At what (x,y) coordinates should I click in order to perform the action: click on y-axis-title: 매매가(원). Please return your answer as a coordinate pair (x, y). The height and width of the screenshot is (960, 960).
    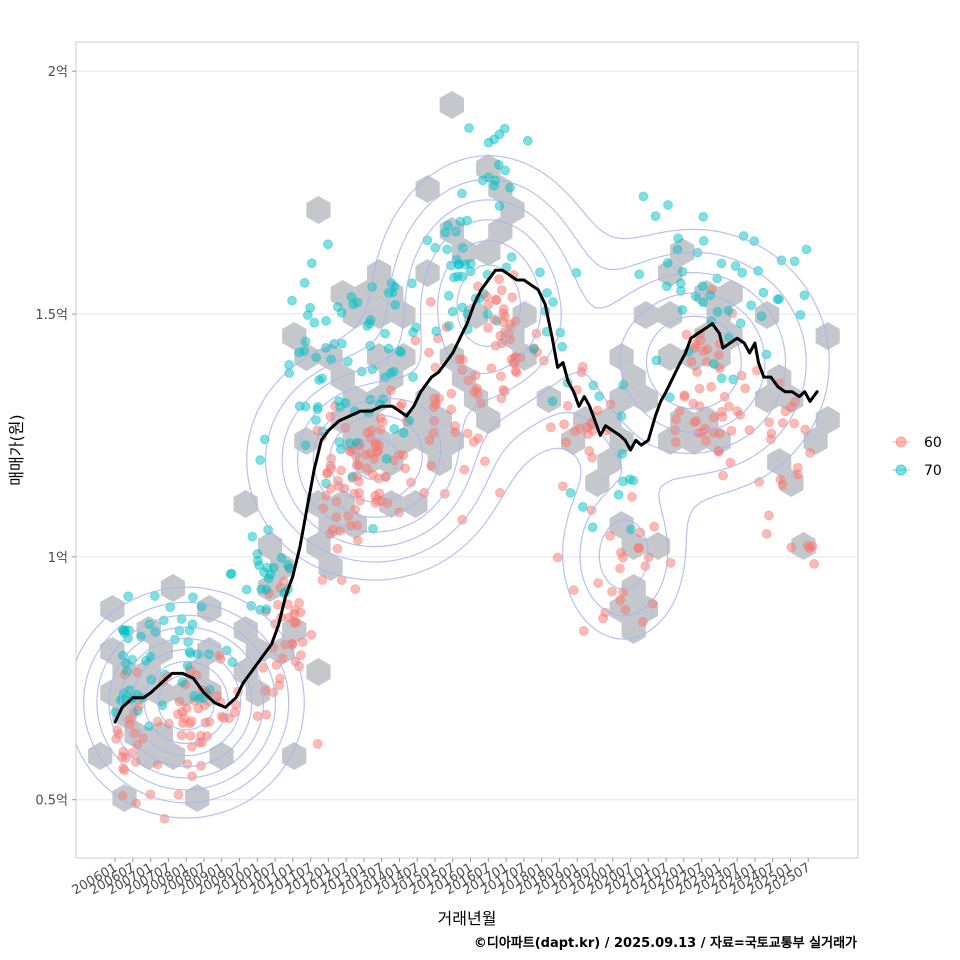
    Looking at the image, I should click on (16, 449).